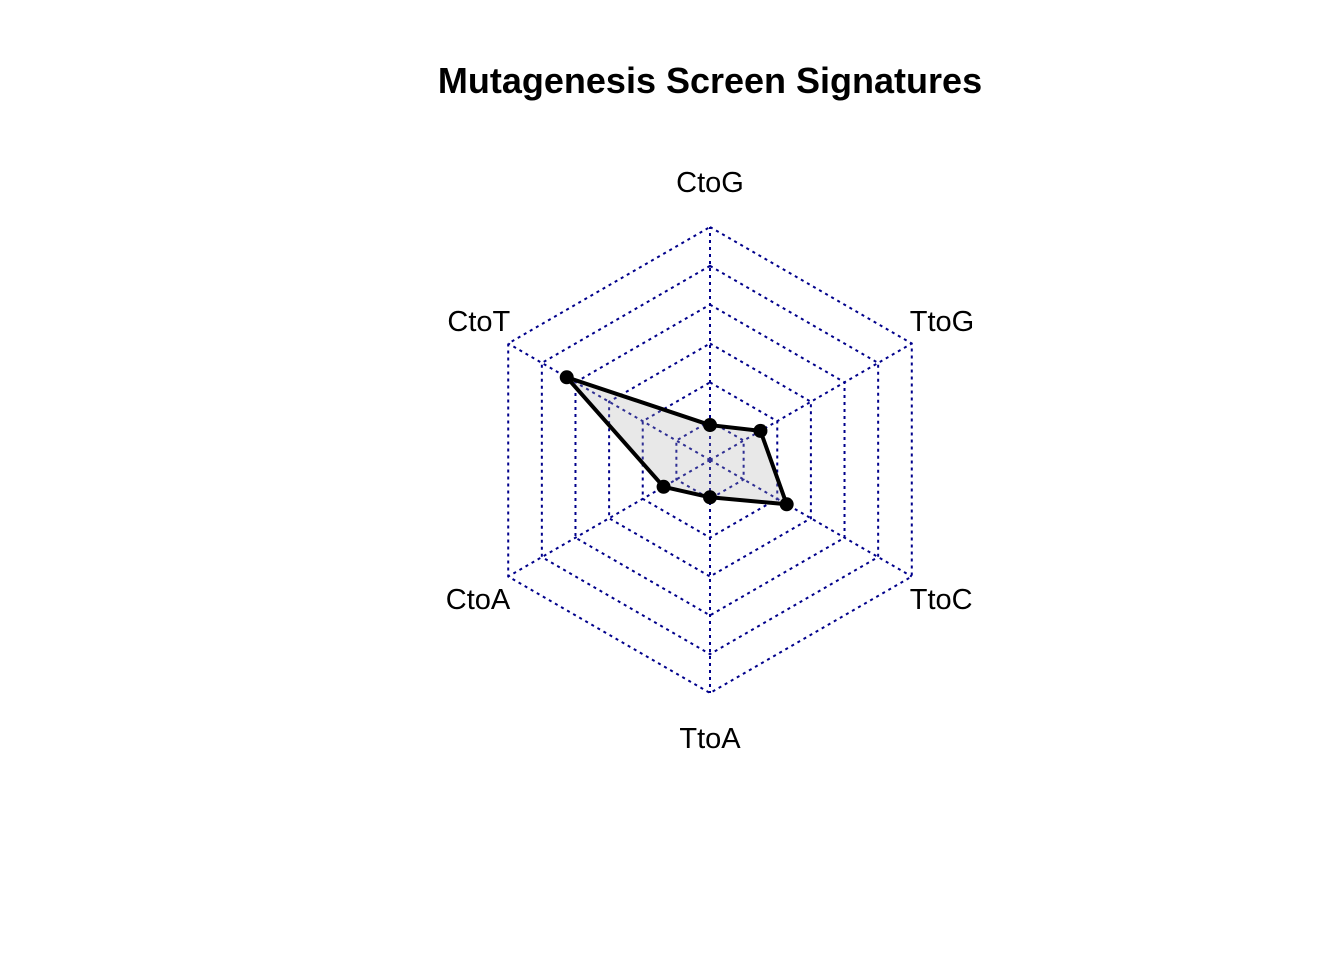 The image size is (1344, 960). What do you see at coordinates (710, 183) in the screenshot?
I see `axis-label-ctog: CtoG` at bounding box center [710, 183].